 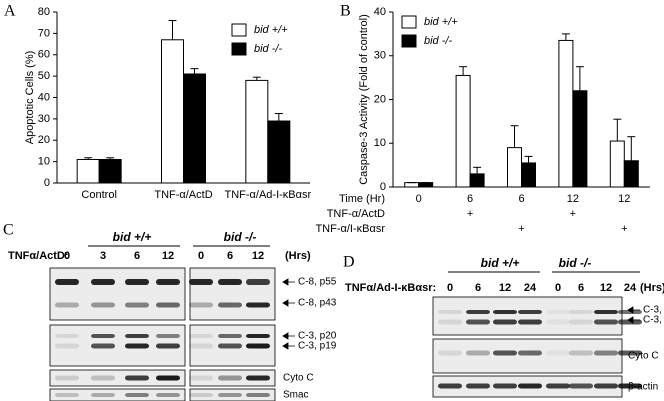 I want to click on y-tick-label: 0, so click(x=383, y=187).